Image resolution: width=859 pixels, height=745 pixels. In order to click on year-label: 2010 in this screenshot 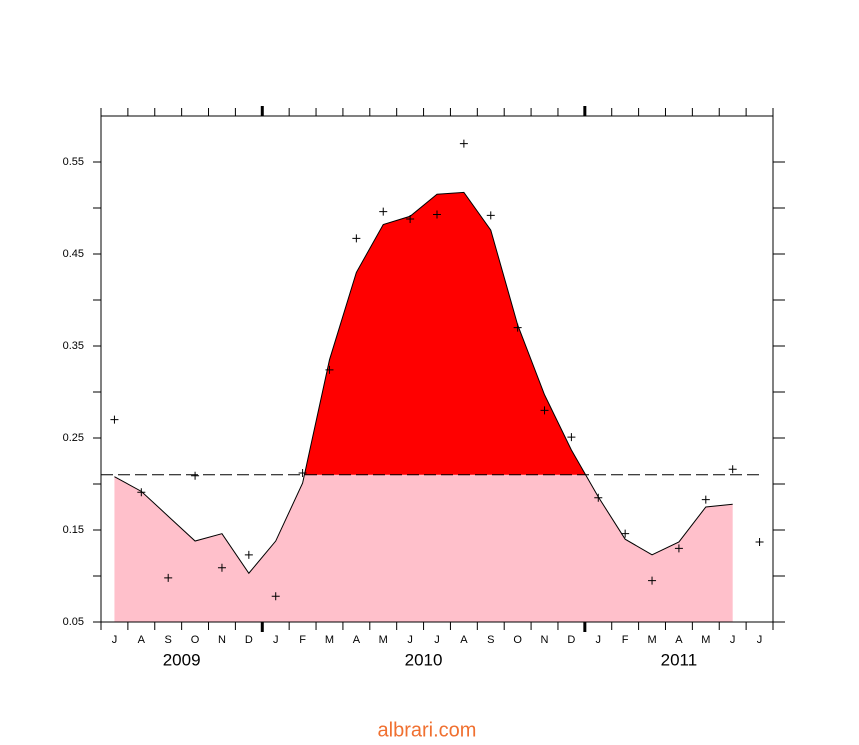, I will do `click(424, 659)`.